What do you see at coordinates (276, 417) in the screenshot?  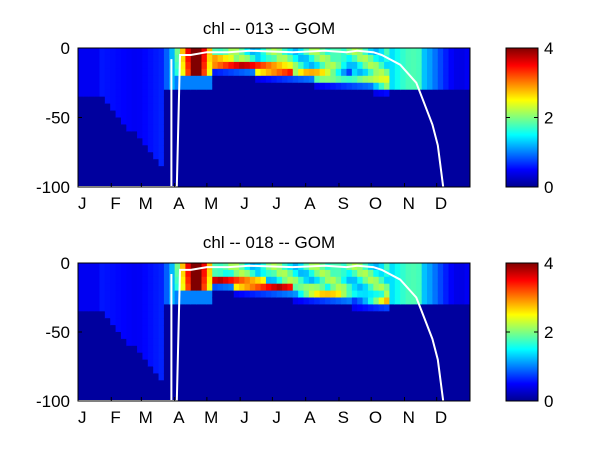 I see `x-tick-label: J` at bounding box center [276, 417].